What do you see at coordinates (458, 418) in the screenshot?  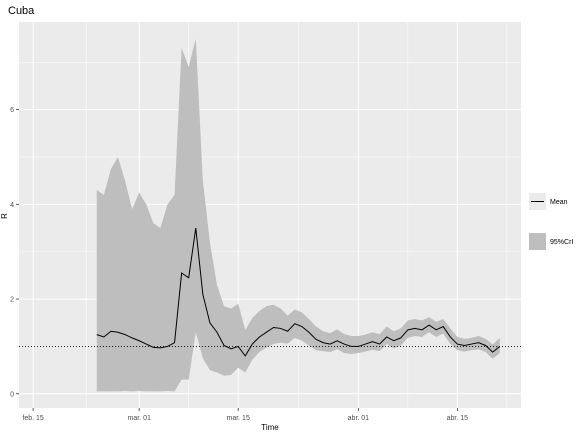 I see `x-tick-label: abr. 15` at bounding box center [458, 418].